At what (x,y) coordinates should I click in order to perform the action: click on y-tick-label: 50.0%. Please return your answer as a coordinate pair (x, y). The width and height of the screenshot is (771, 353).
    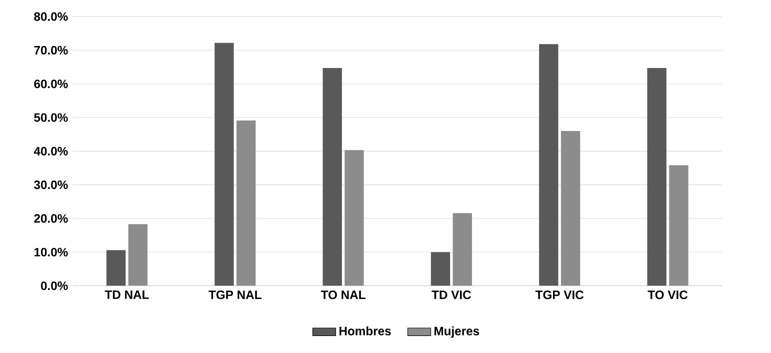
    Looking at the image, I should click on (51, 117).